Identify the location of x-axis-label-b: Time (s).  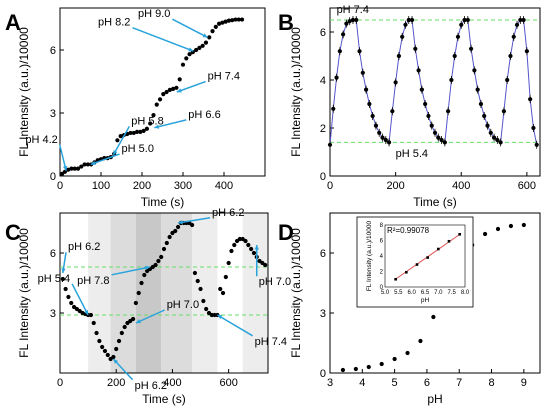
(435, 202).